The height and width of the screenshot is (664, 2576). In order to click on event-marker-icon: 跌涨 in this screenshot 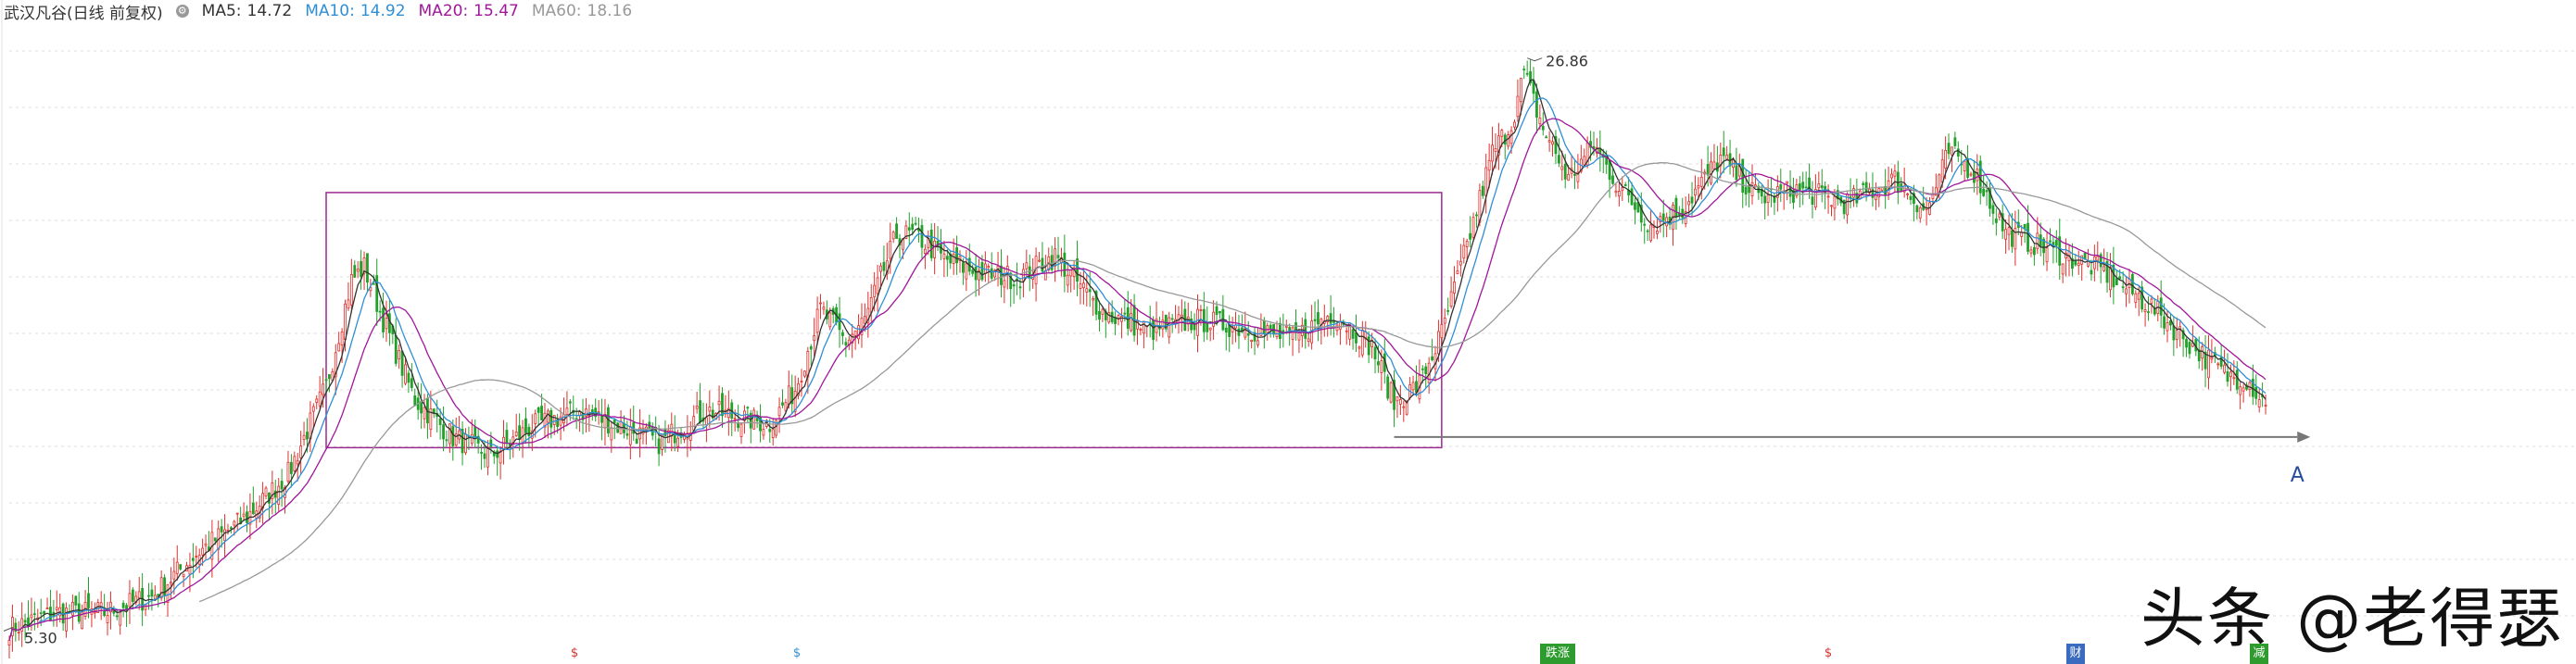, I will do `click(1558, 654)`.